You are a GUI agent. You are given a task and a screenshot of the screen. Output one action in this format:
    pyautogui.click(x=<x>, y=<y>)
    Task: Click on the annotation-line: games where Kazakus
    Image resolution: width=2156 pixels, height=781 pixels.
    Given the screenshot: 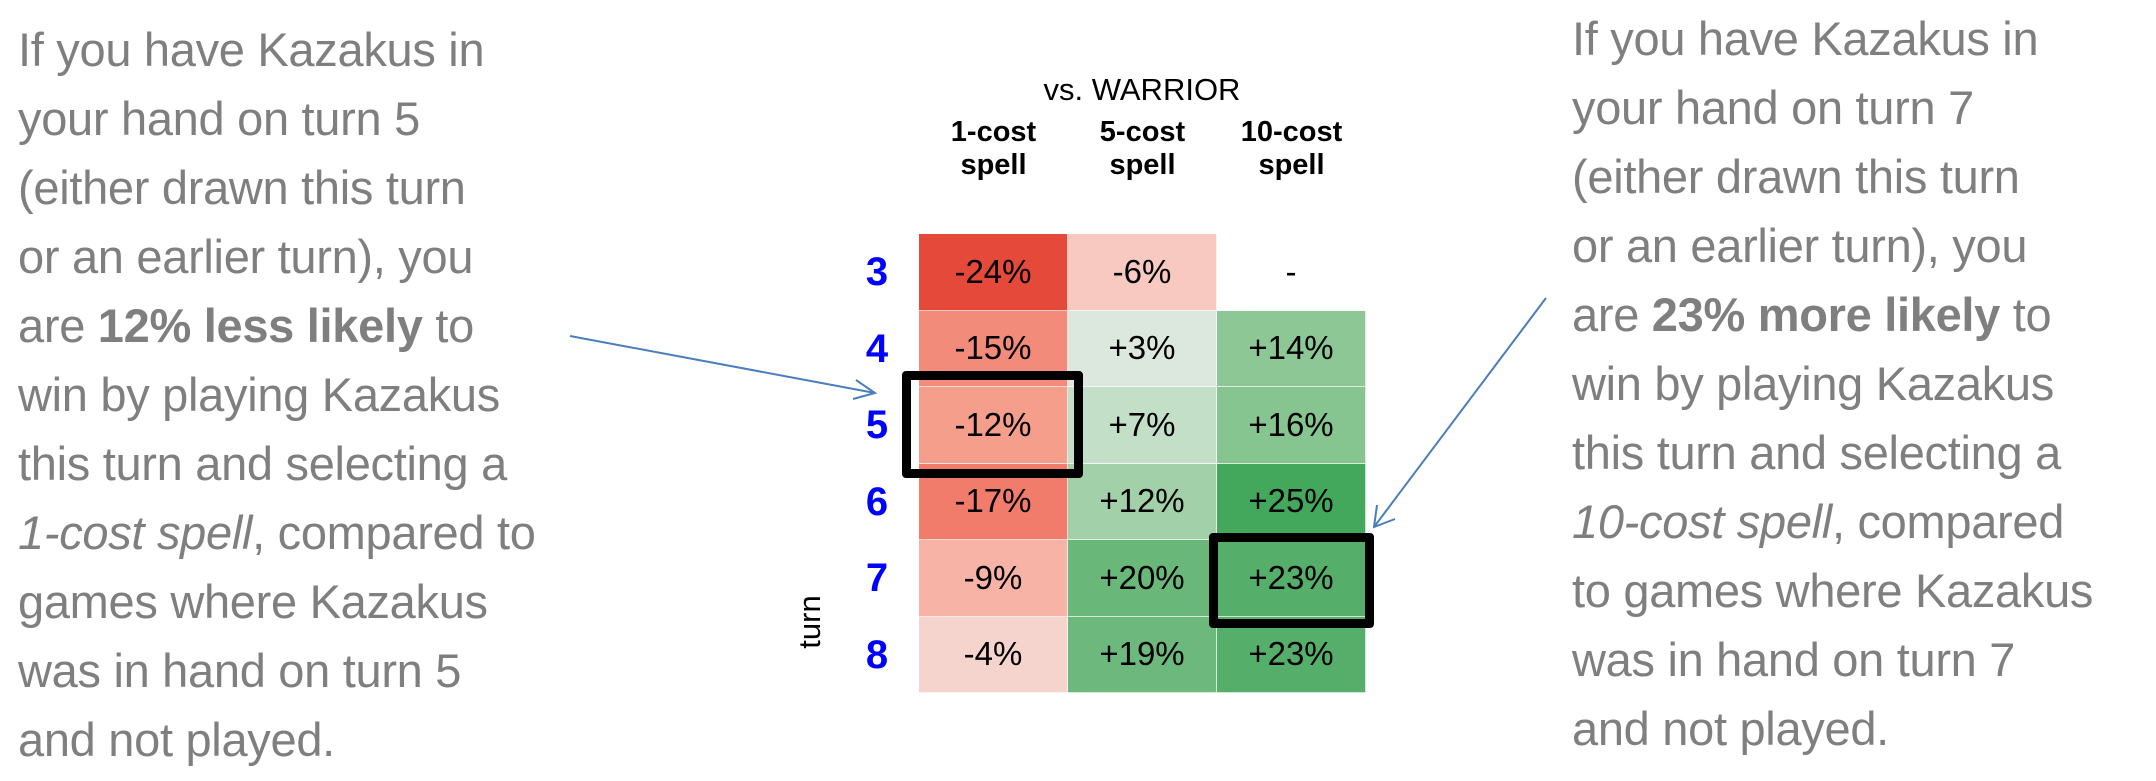 What is the action you would take?
    pyautogui.click(x=277, y=601)
    